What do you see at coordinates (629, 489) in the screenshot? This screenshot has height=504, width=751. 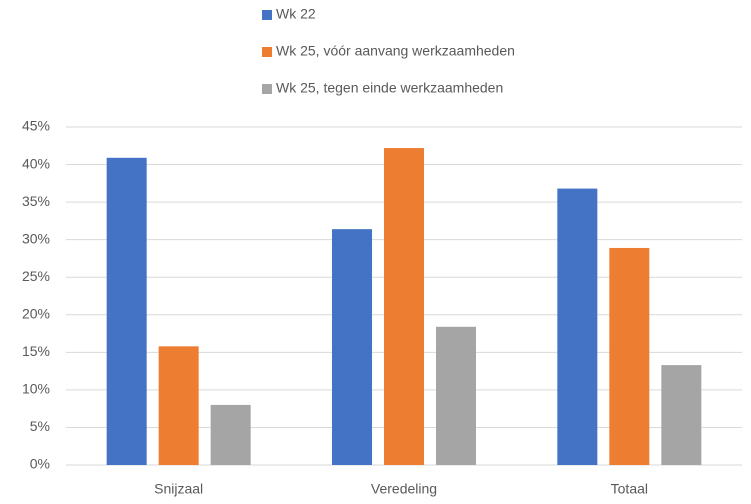 I see `x-tick-label: Totaal` at bounding box center [629, 489].